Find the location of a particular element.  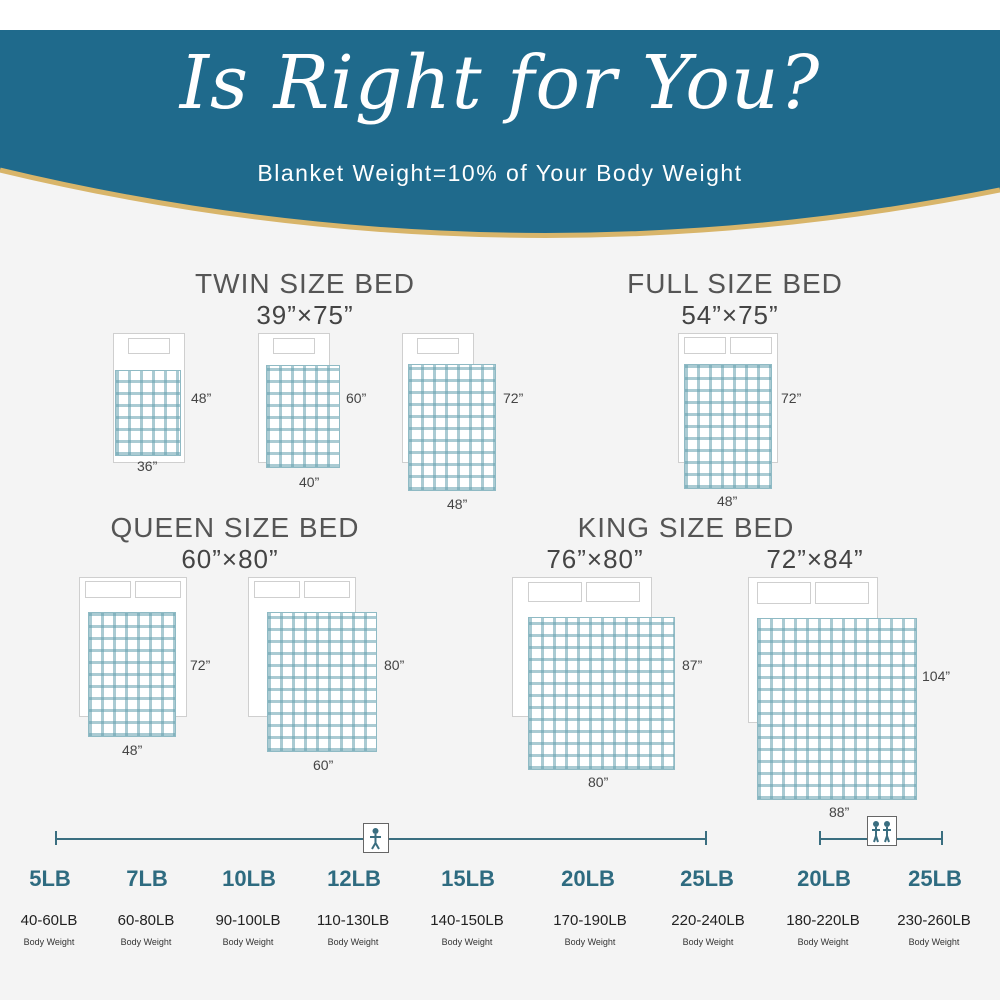

header-subtitle: Blanket Weight=10% of Your Body Weight is located at coordinates (500, 173).